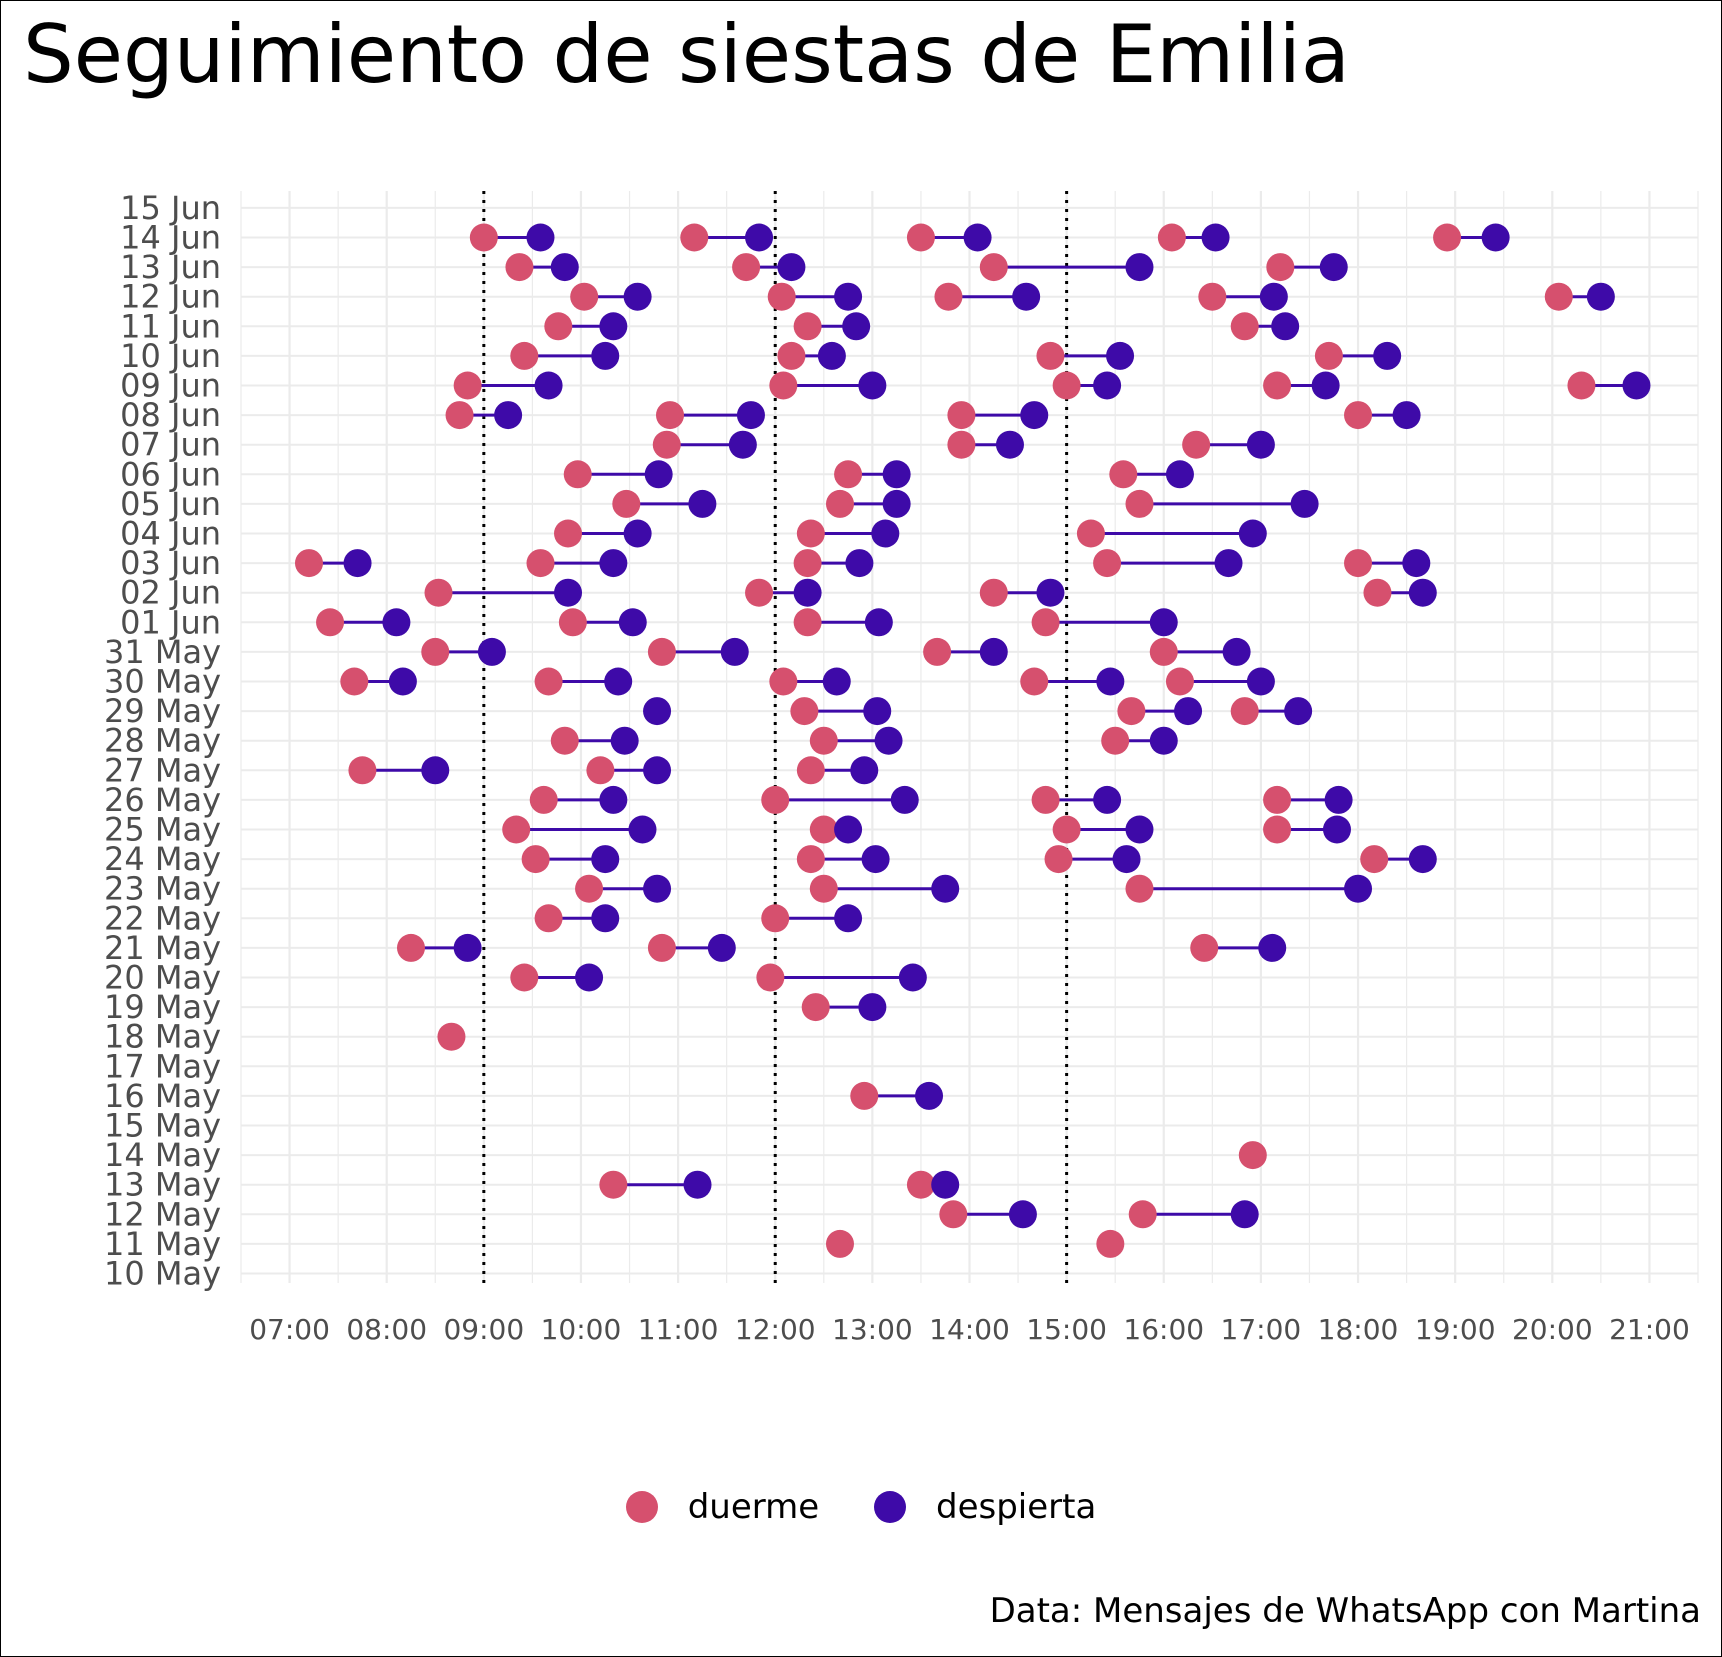 This screenshot has width=1722, height=1657. Describe the element at coordinates (170, 593) in the screenshot. I see `y-tick-label: 02 Jun` at that location.